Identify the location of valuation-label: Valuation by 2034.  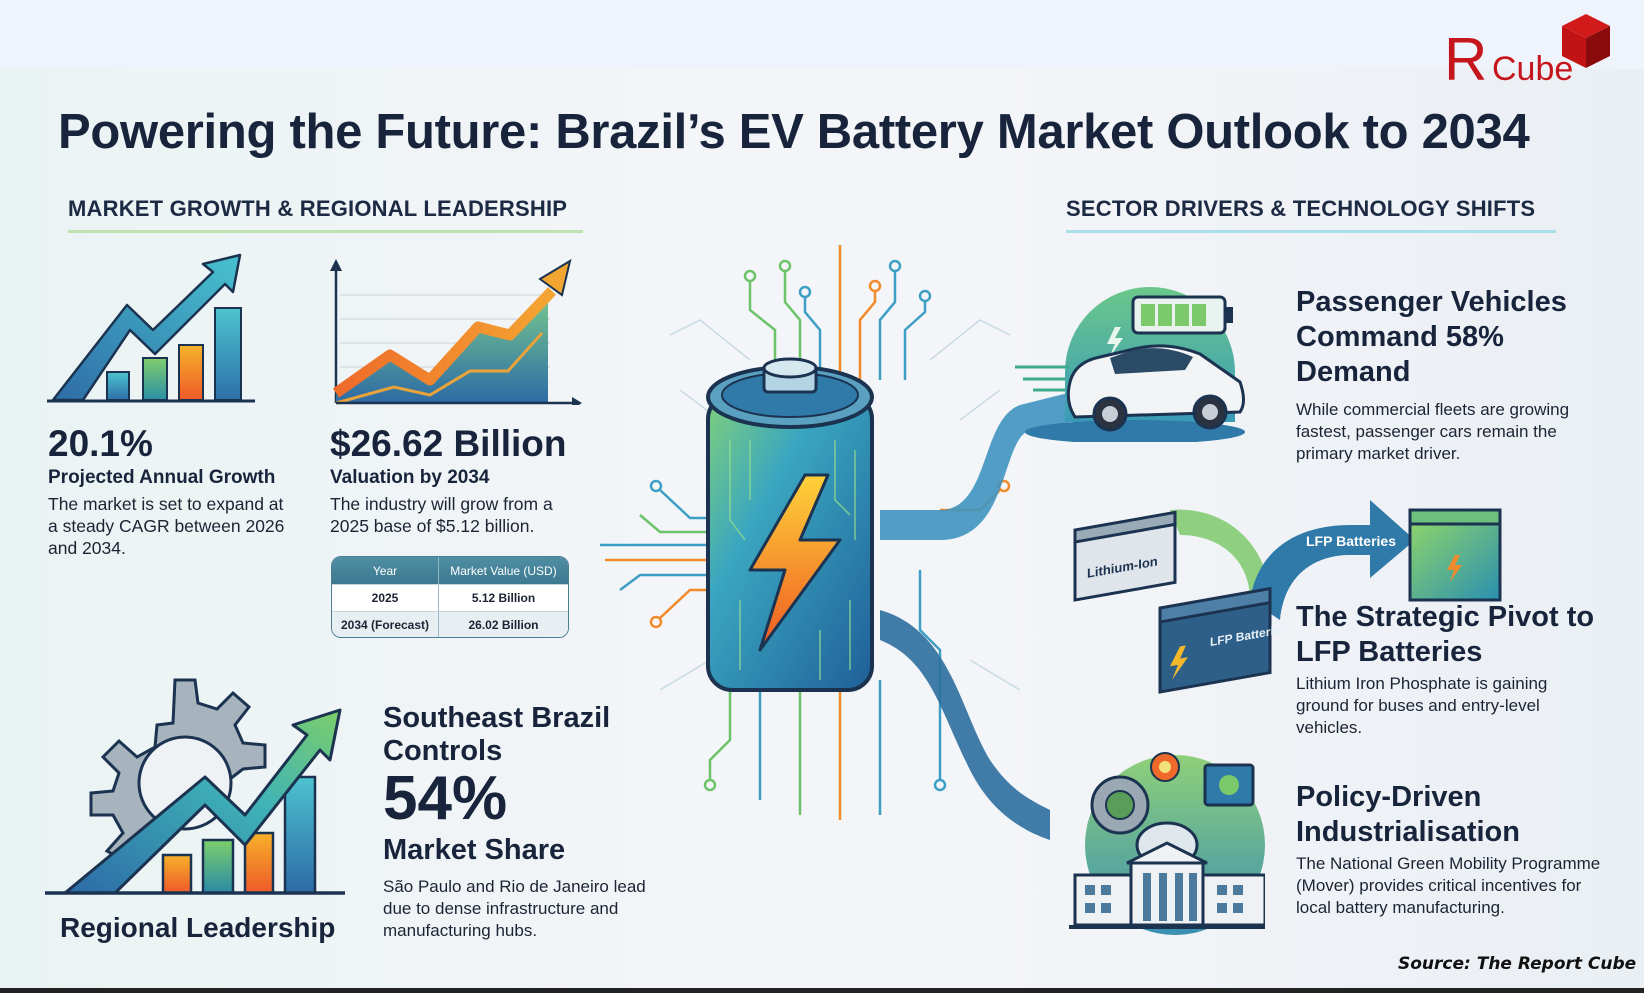
(410, 477).